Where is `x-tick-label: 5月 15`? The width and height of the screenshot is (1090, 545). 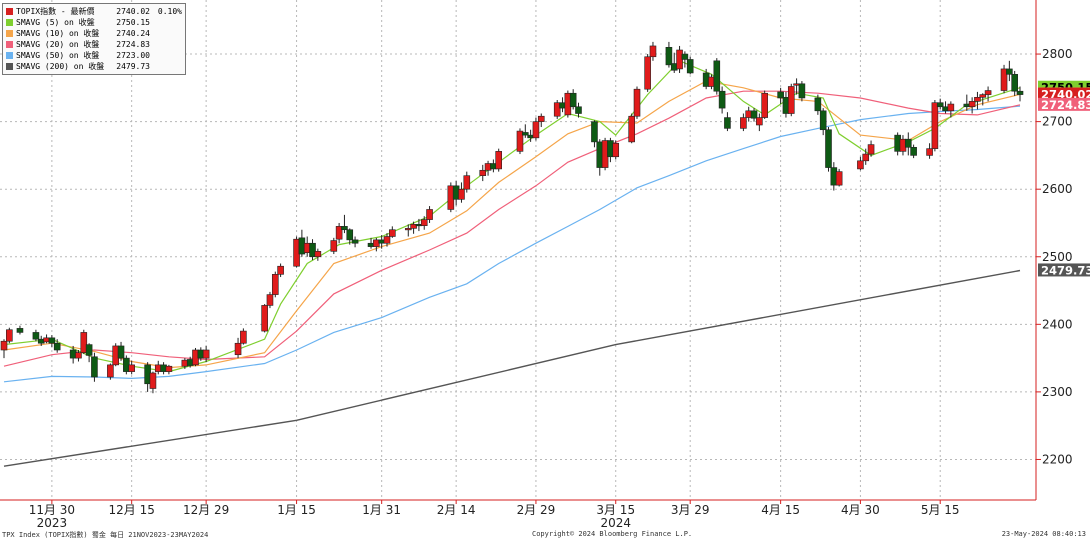 x-tick-label: 5月 15 is located at coordinates (940, 510).